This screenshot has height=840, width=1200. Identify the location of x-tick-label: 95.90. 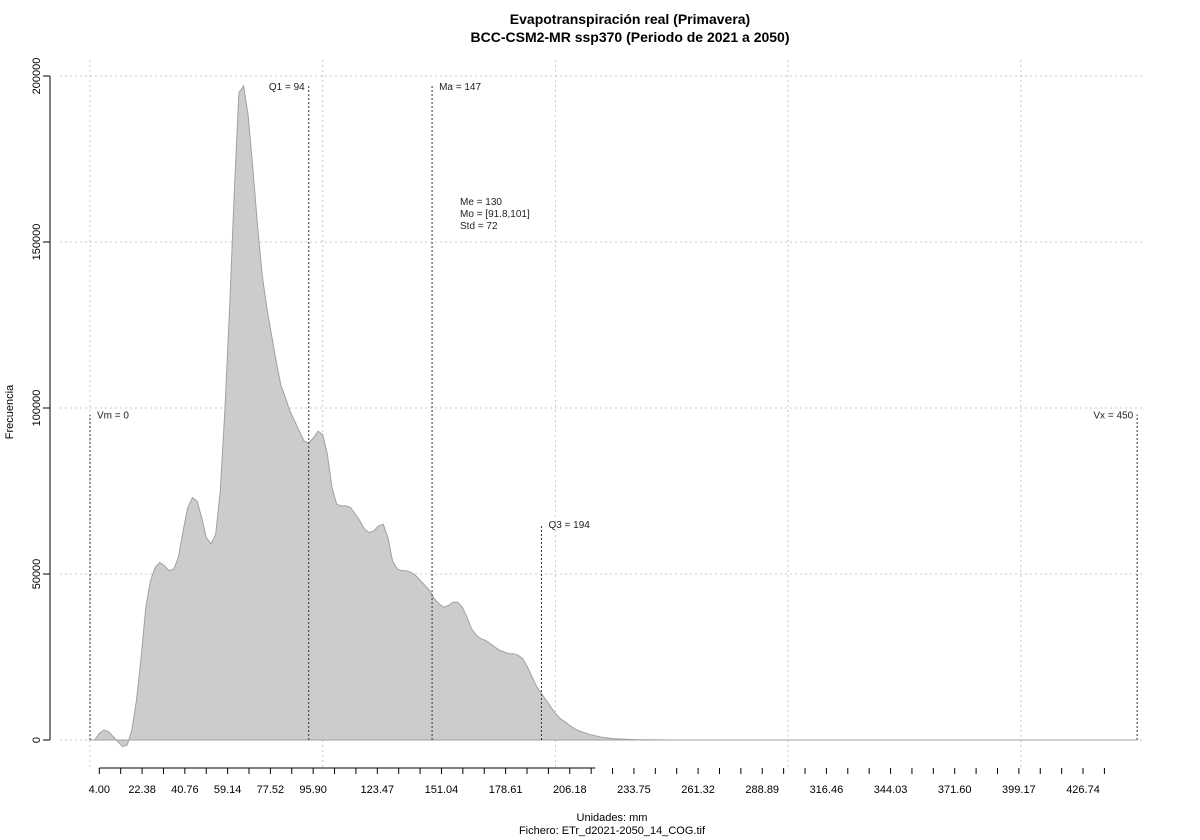
(313, 790).